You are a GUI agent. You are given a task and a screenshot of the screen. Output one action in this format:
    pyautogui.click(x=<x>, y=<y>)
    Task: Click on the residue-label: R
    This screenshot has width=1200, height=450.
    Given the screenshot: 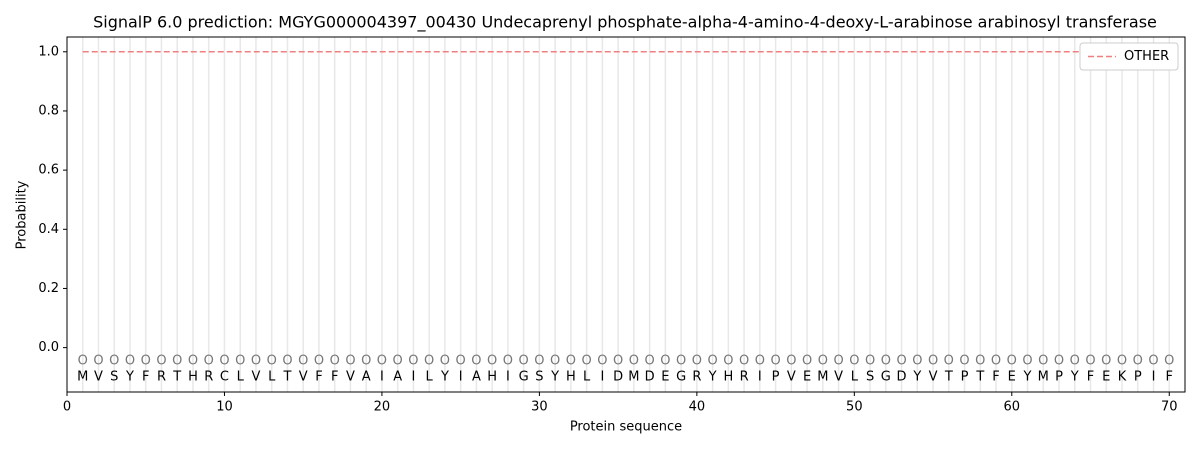 What is the action you would take?
    pyautogui.click(x=161, y=377)
    